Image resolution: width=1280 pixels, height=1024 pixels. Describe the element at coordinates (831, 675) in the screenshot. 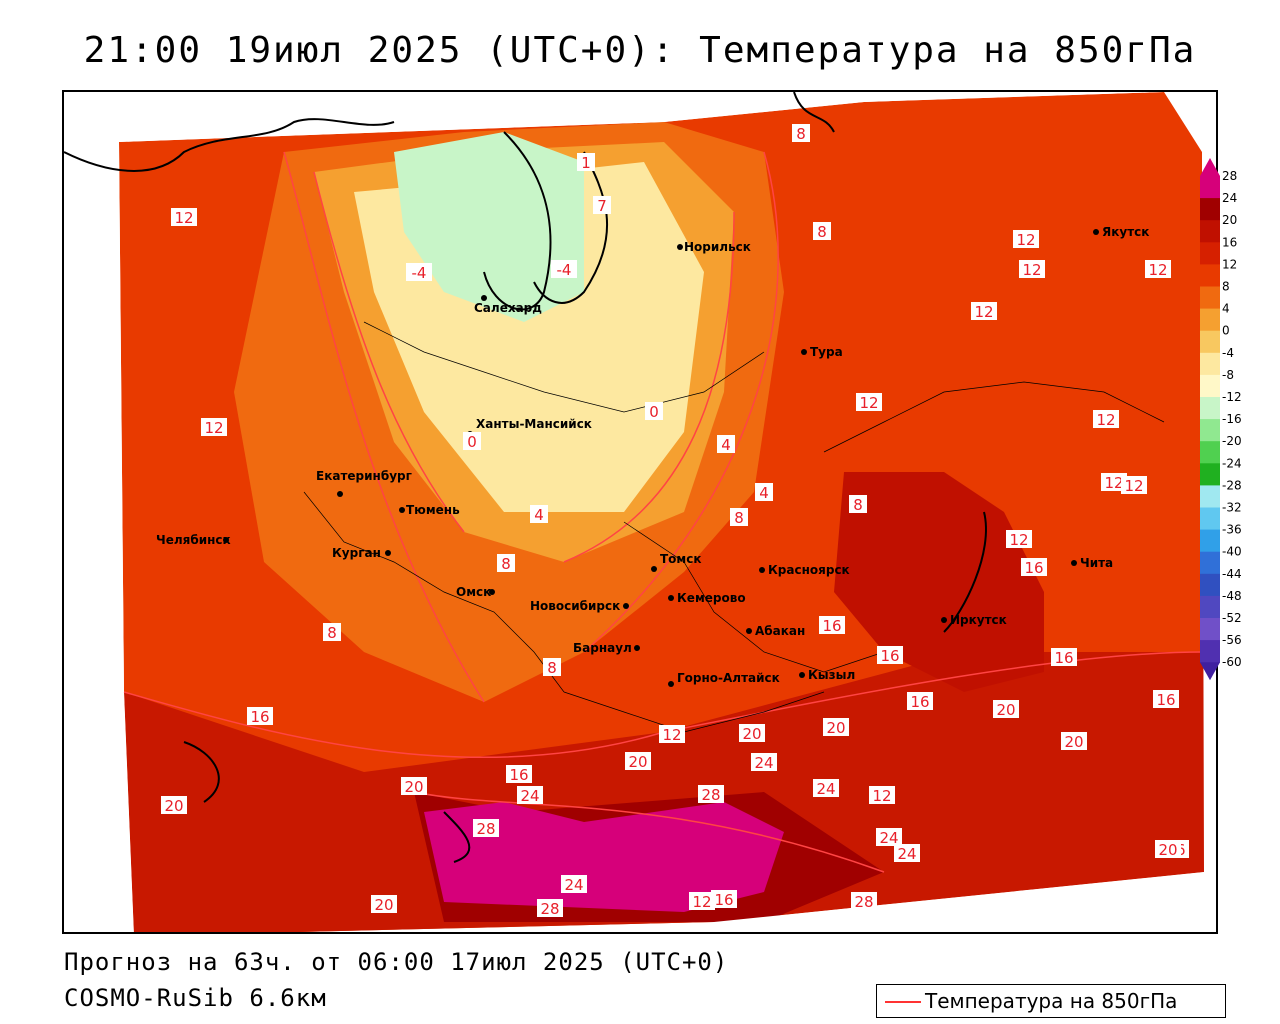

I see `city-label: Кызыл` at that location.